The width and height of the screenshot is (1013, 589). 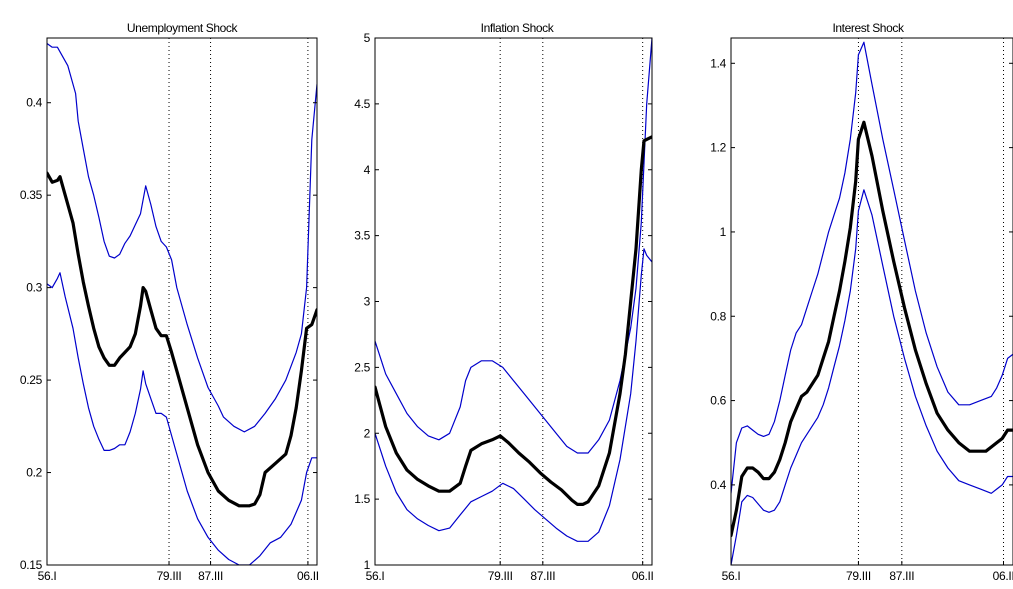 I want to click on y-tick-label: 3.5, so click(x=362, y=236).